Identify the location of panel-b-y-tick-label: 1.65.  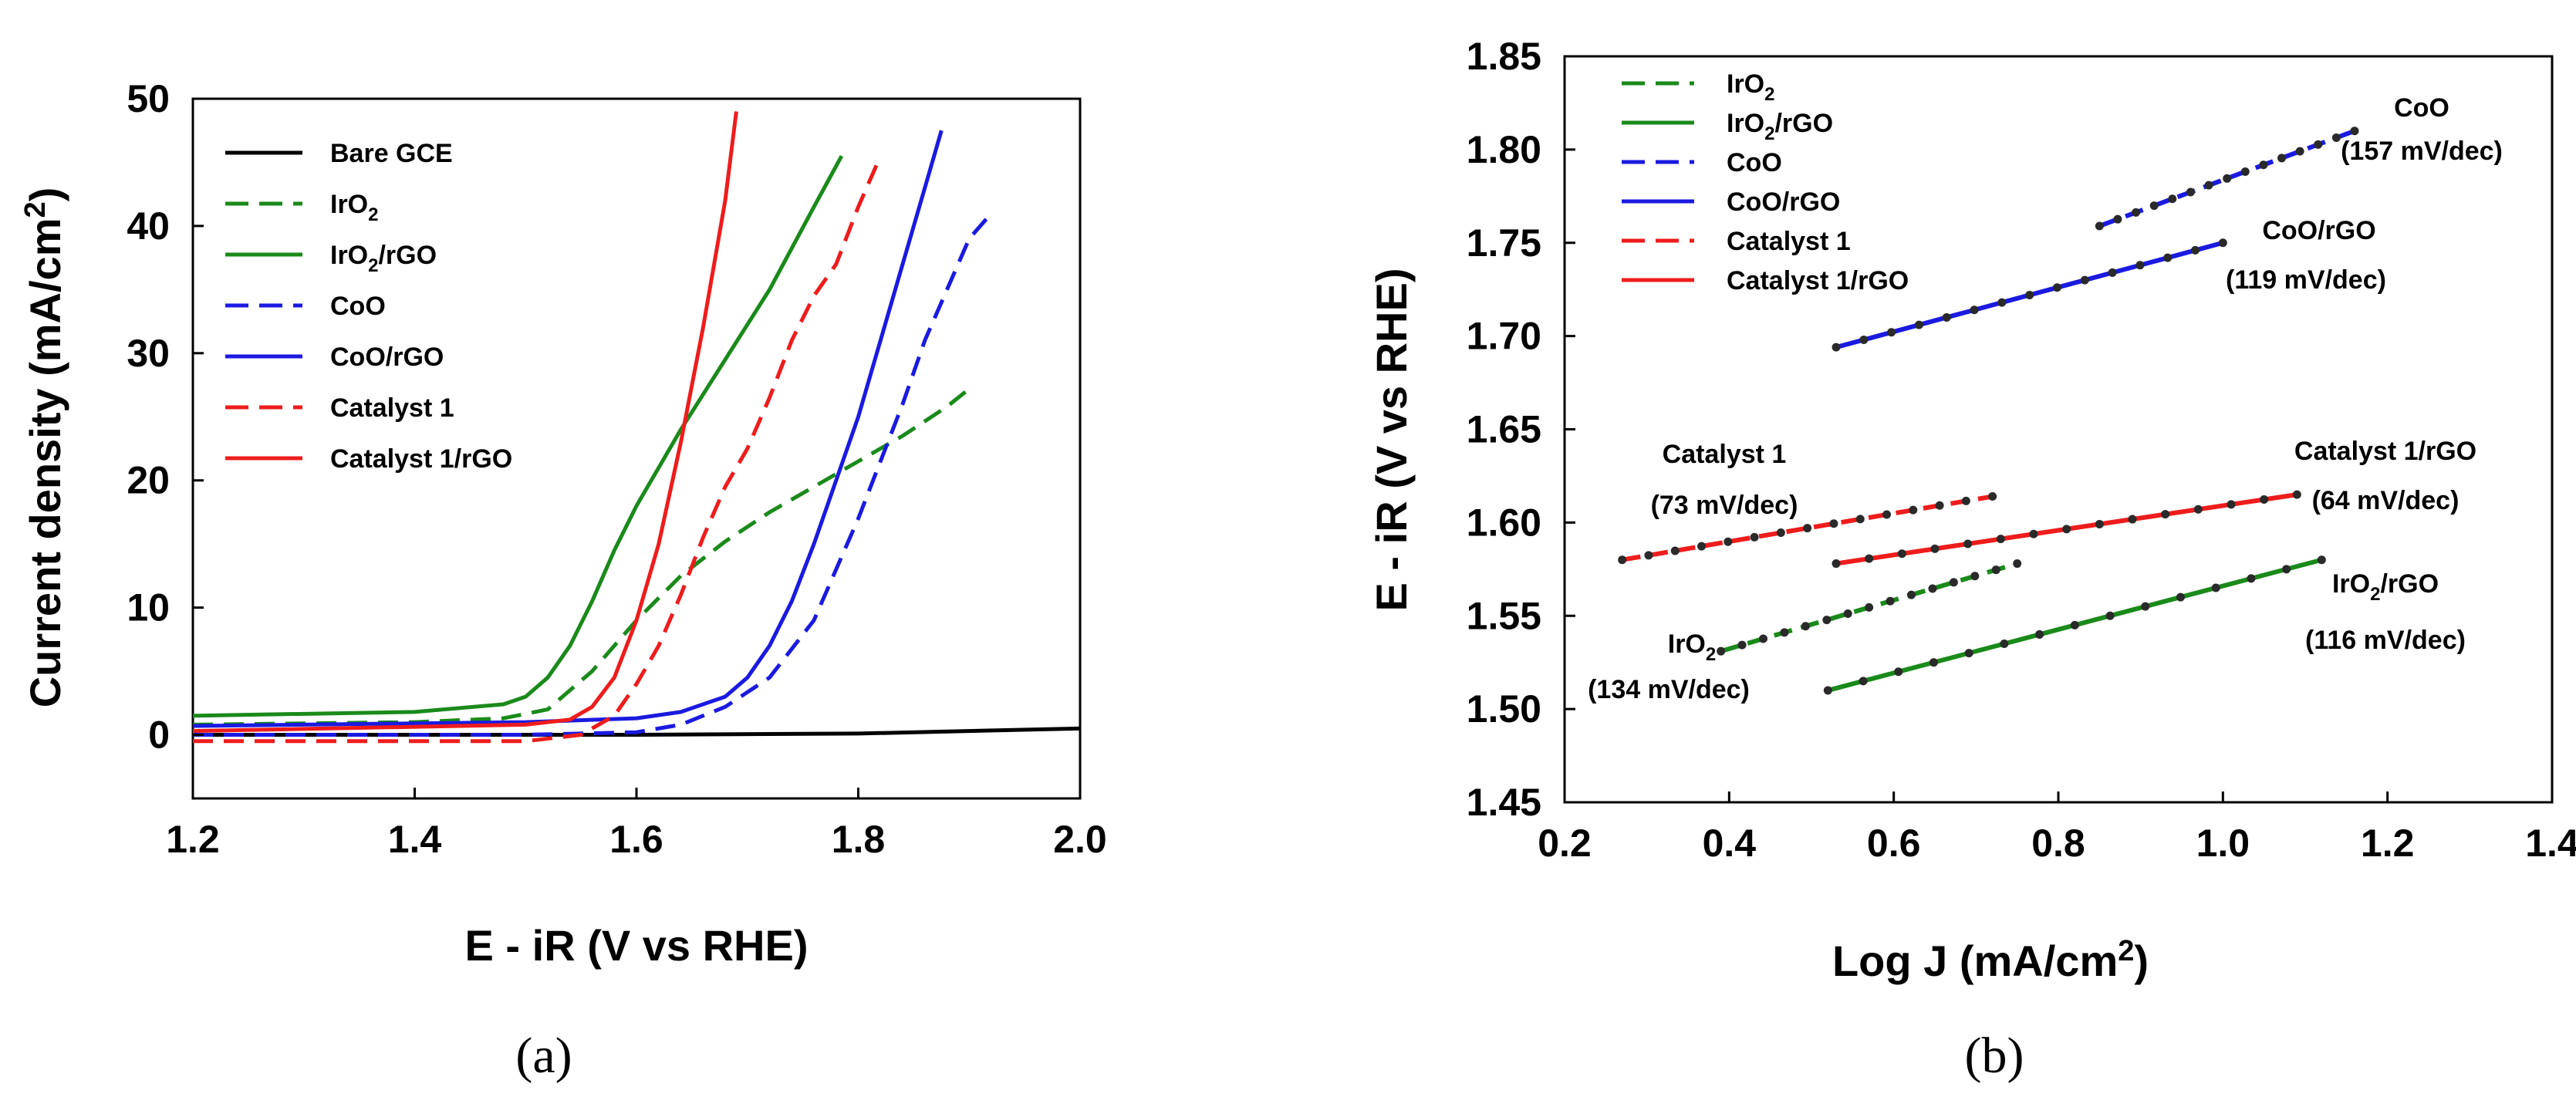
(1504, 429).